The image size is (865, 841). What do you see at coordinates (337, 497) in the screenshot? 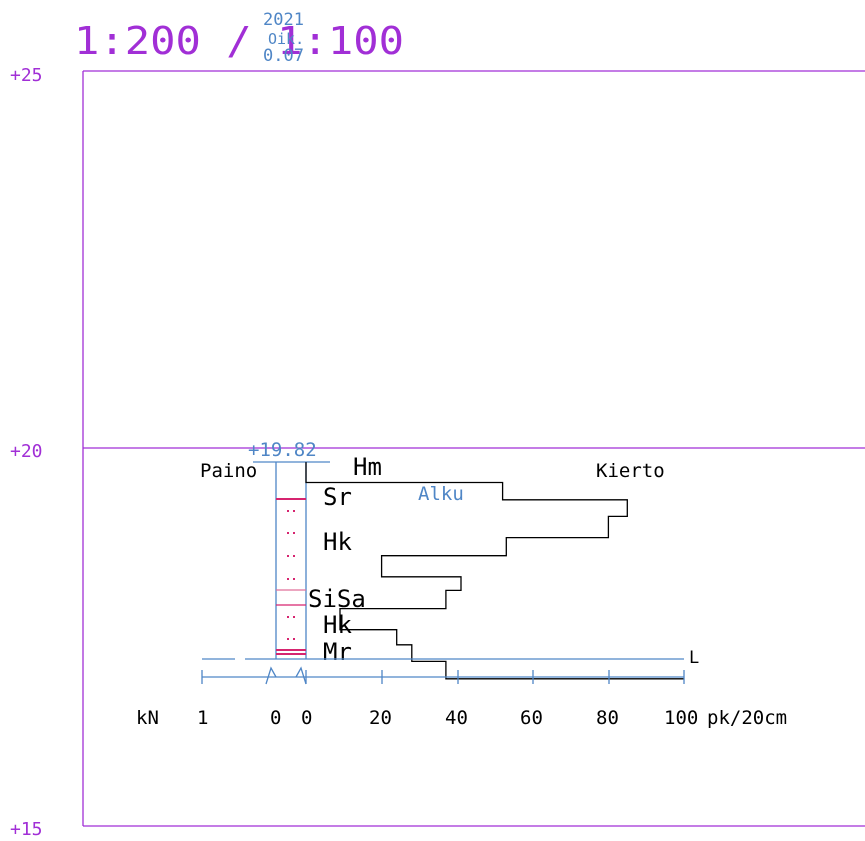
I see `soil-layer-label: Sr` at bounding box center [337, 497].